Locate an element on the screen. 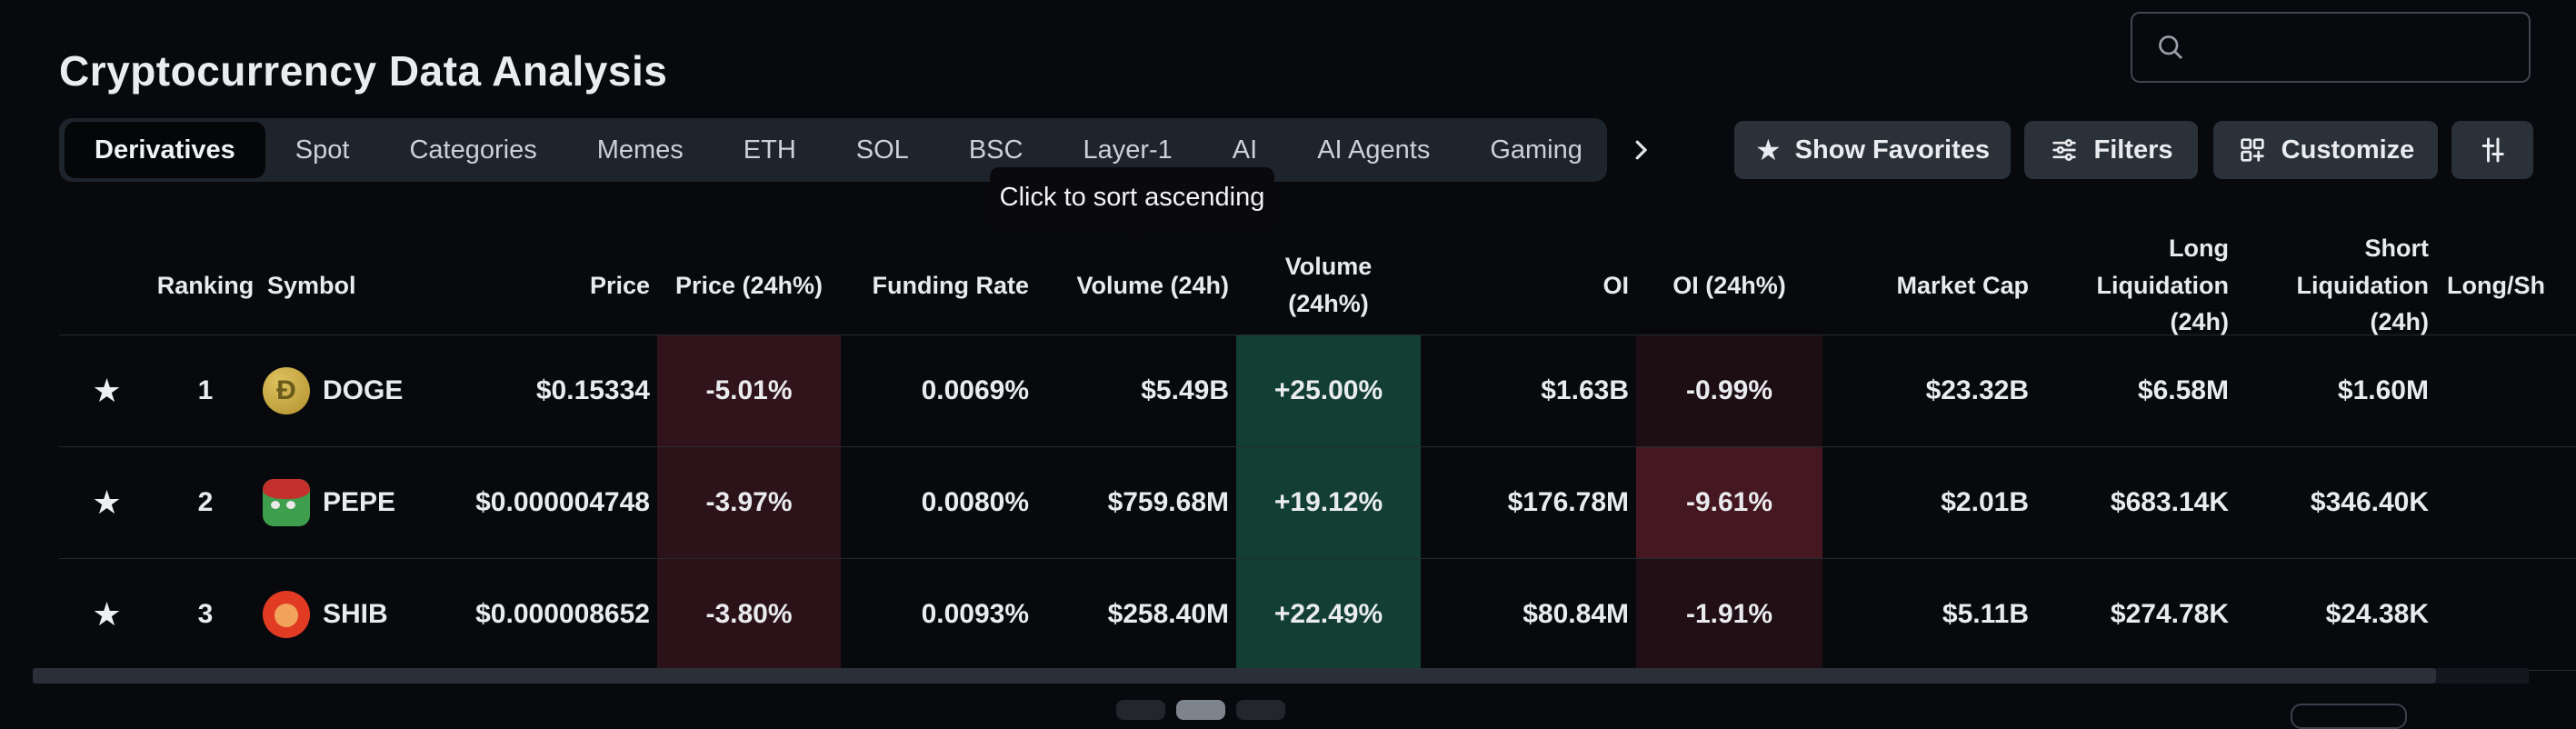 Image resolution: width=2576 pixels, height=729 pixels. tooltip-caret is located at coordinates (1134, 233).